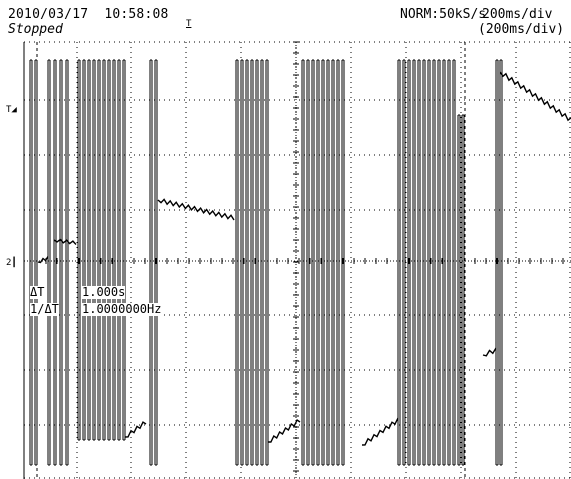  What do you see at coordinates (11, 110) in the screenshot?
I see `trigger-level-marker: T◢` at bounding box center [11, 110].